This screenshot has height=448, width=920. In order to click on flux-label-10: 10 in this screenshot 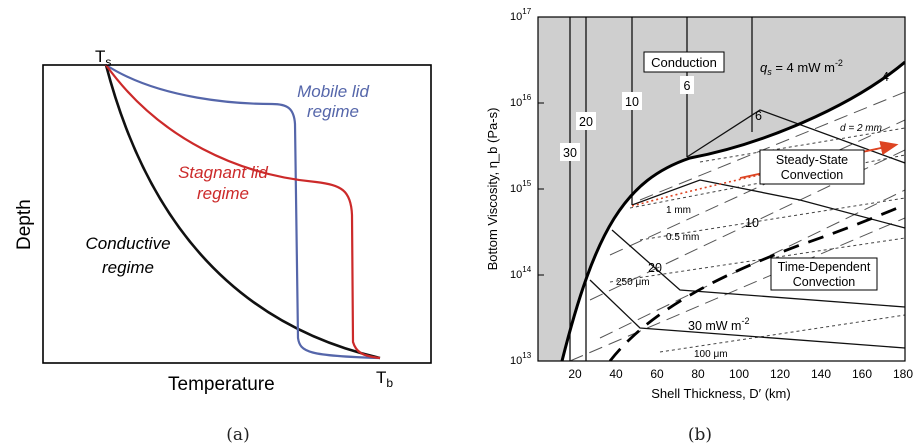, I will do `click(632, 102)`.